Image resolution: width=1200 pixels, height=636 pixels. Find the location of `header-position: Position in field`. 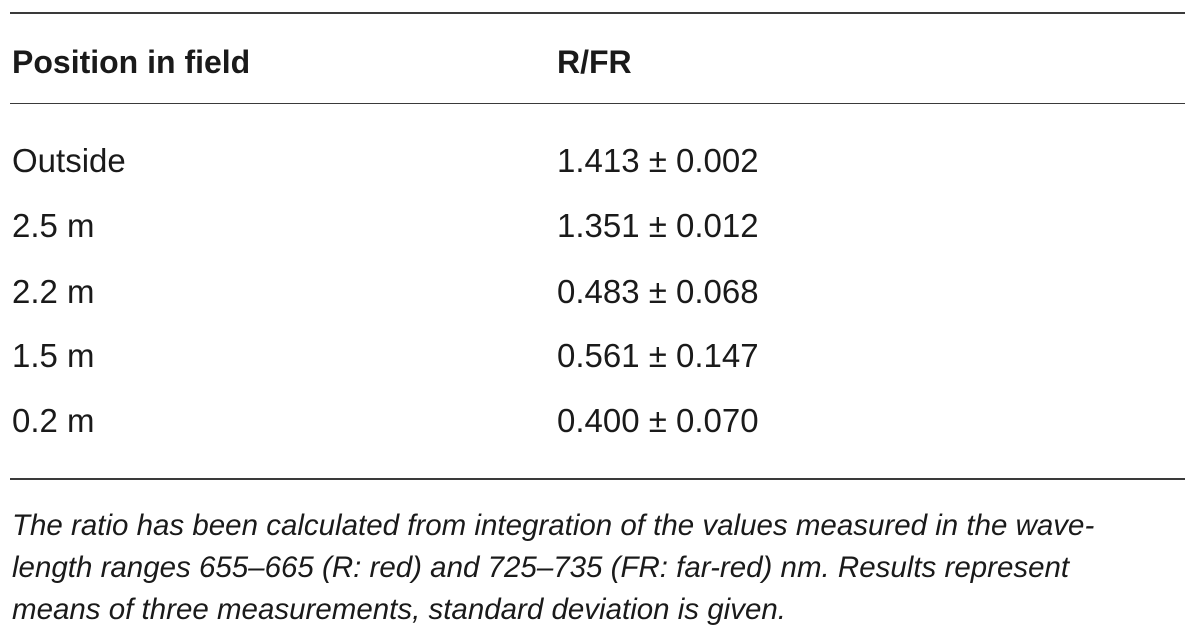

header-position: Position in field is located at coordinates (131, 62).